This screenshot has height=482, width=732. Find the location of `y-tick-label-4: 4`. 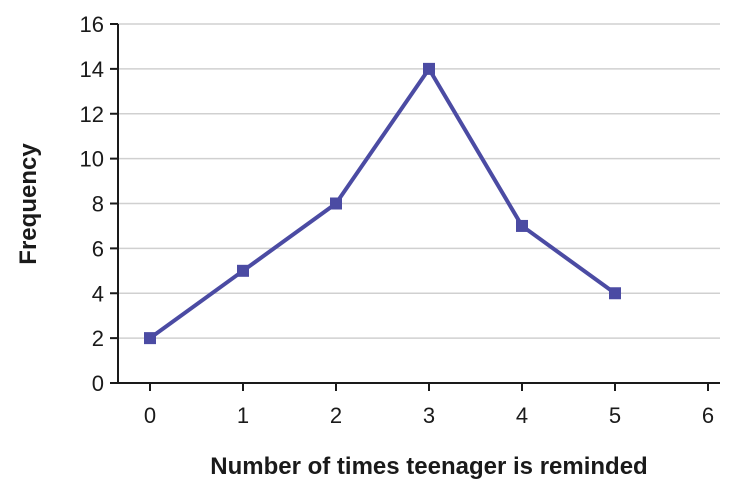

y-tick-label-4: 4 is located at coordinates (98, 293).